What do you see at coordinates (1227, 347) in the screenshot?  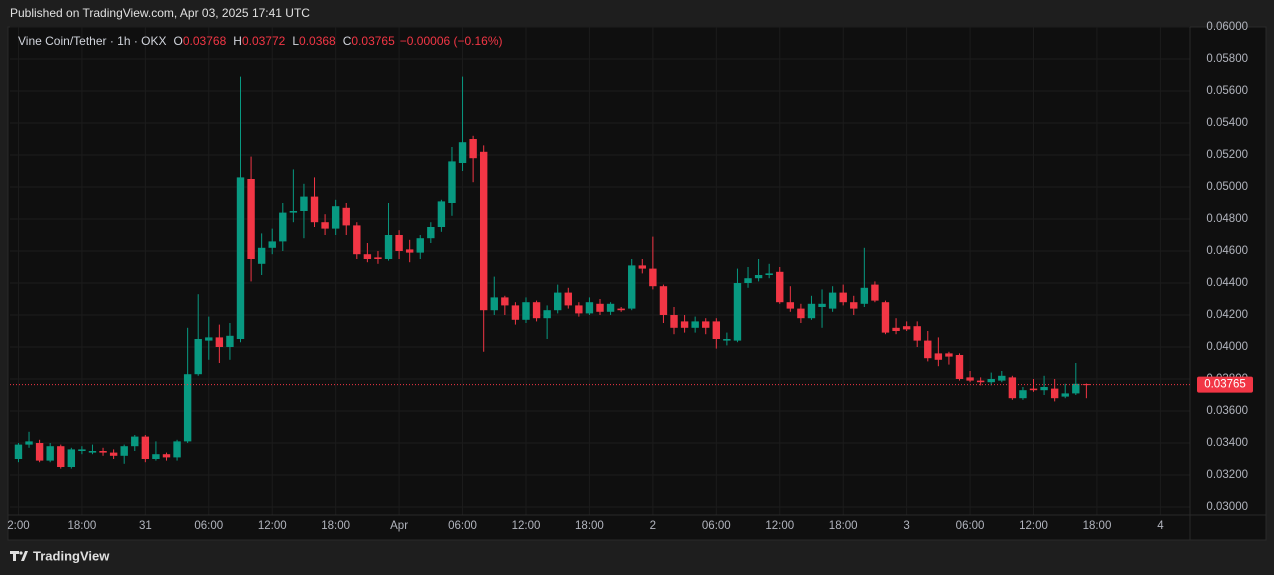 I see `y-tick-label: 0.04000` at bounding box center [1227, 347].